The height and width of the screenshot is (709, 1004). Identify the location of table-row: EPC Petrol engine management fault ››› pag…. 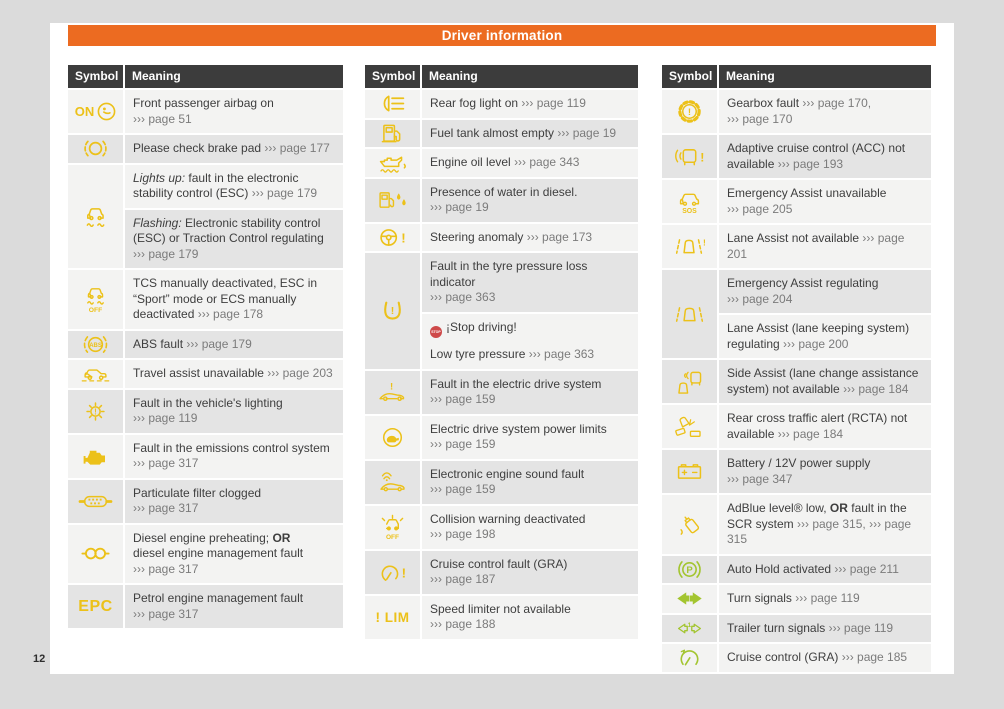
(205, 606).